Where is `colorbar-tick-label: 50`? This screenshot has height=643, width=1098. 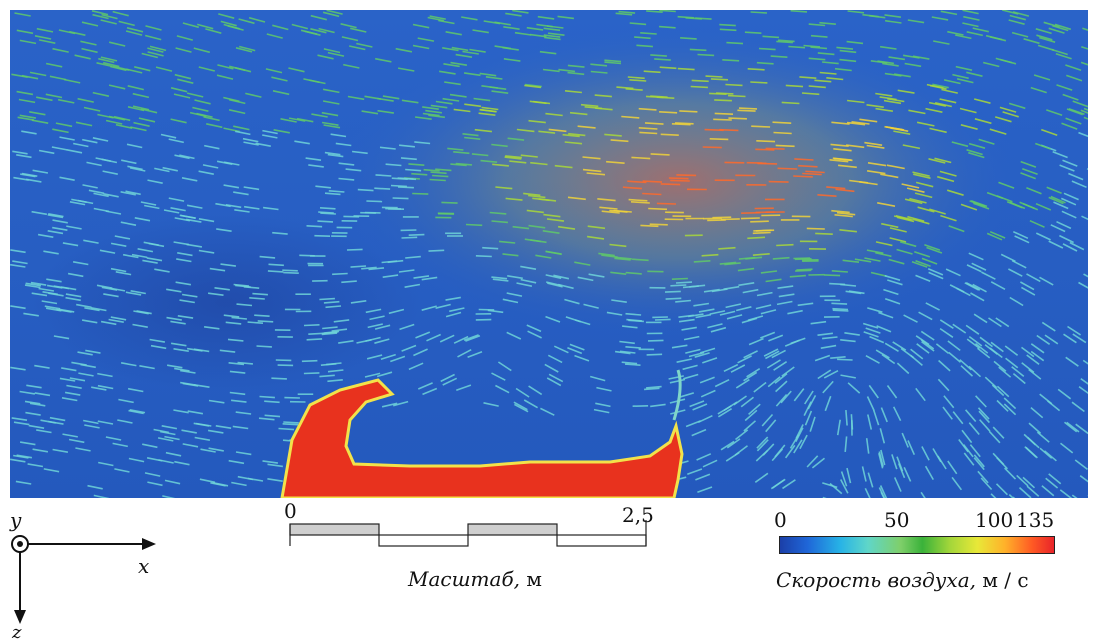 colorbar-tick-label: 50 is located at coordinates (897, 520).